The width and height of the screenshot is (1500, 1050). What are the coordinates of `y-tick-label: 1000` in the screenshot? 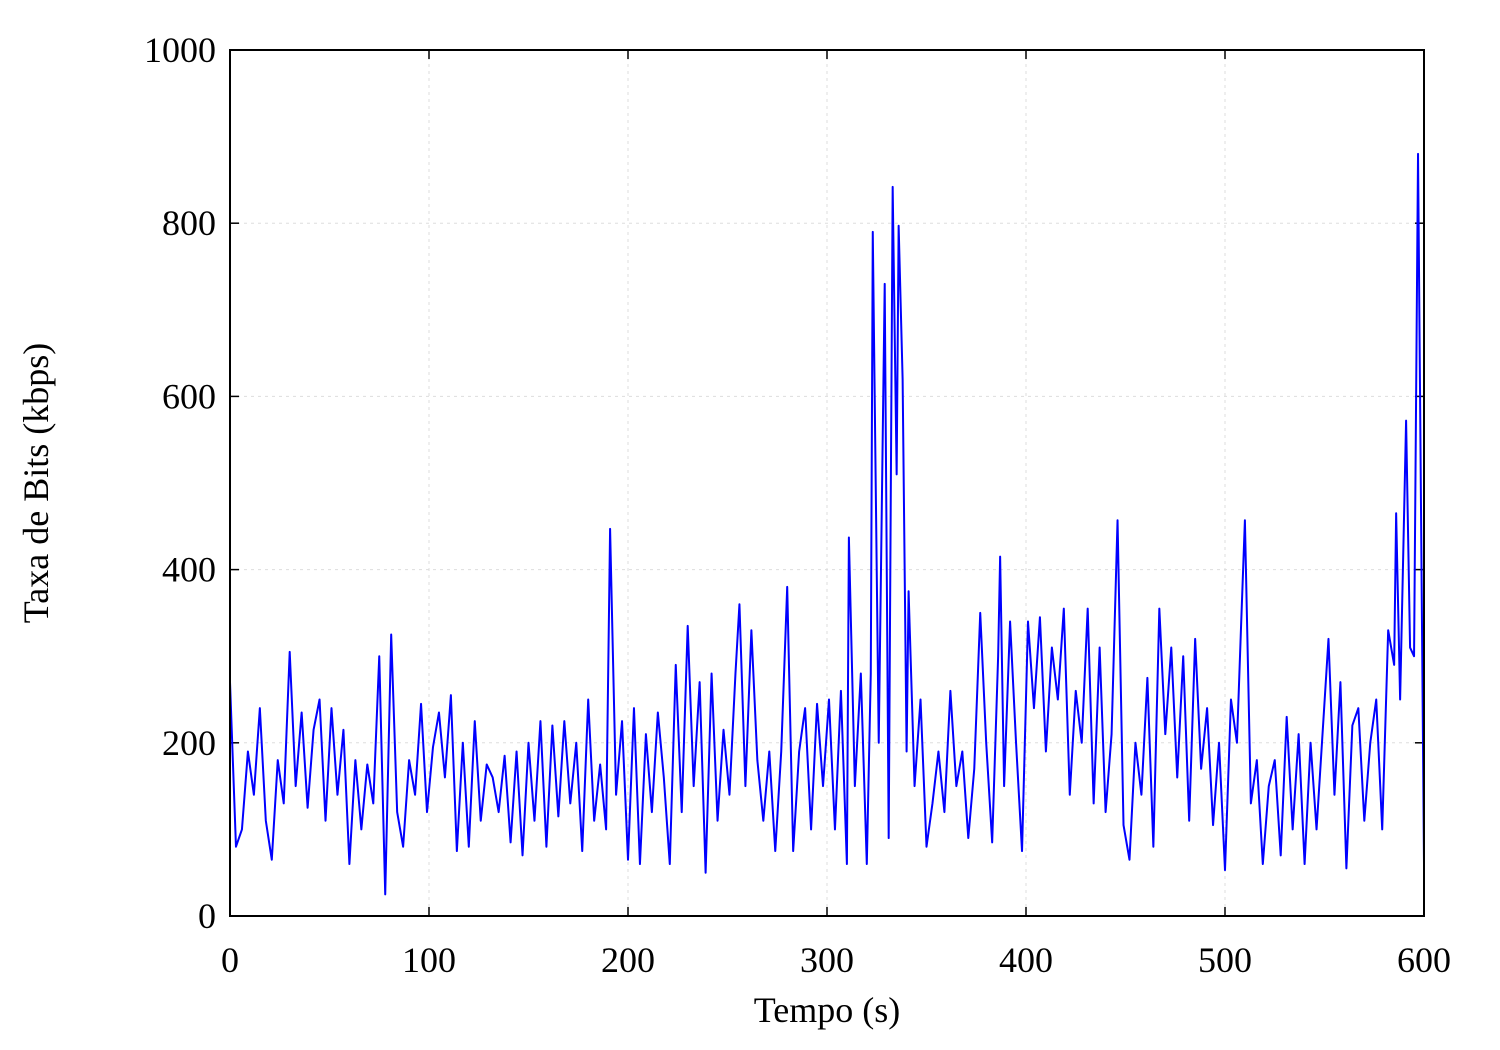 It's located at (180, 50).